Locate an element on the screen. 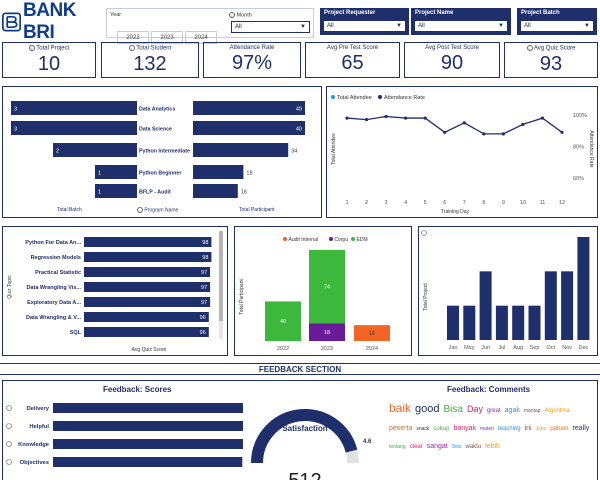 This screenshot has width=600, height=480. word-cloud-word: Jobs is located at coordinates (541, 429).